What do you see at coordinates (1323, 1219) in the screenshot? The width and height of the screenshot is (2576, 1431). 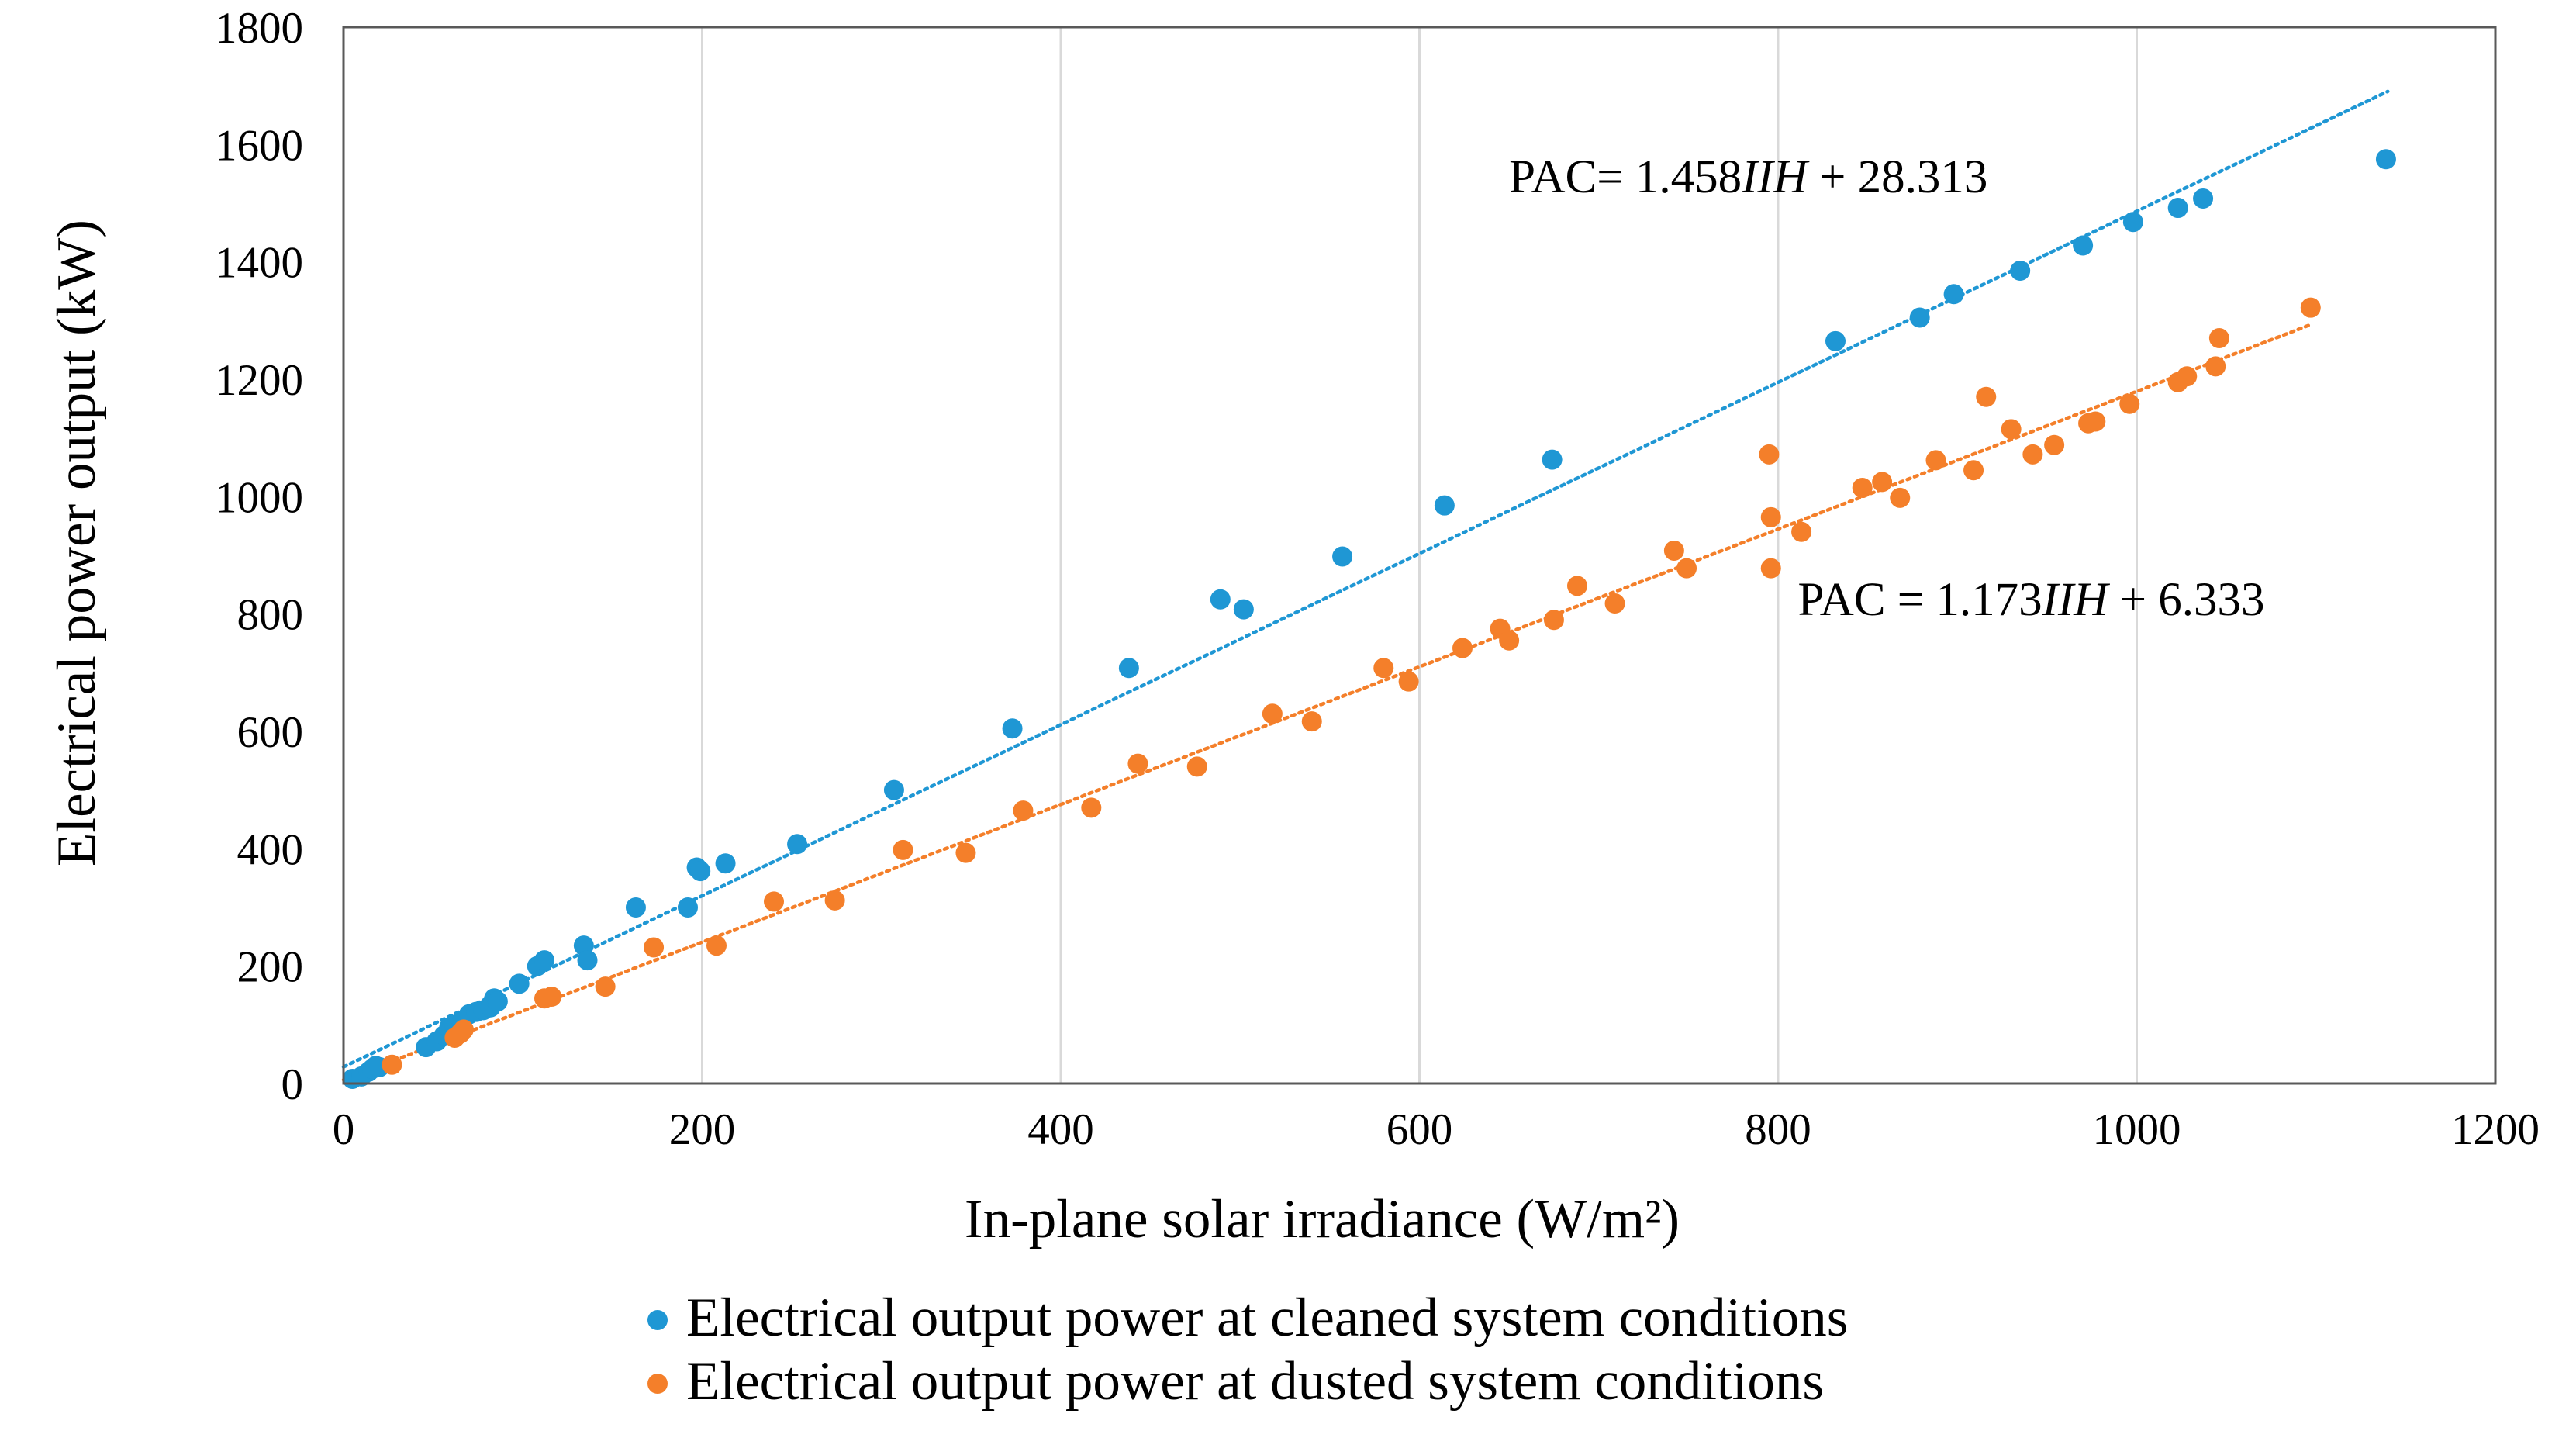 I see `x-axis-label: In-plane solar irradiance (W/m²)` at bounding box center [1323, 1219].